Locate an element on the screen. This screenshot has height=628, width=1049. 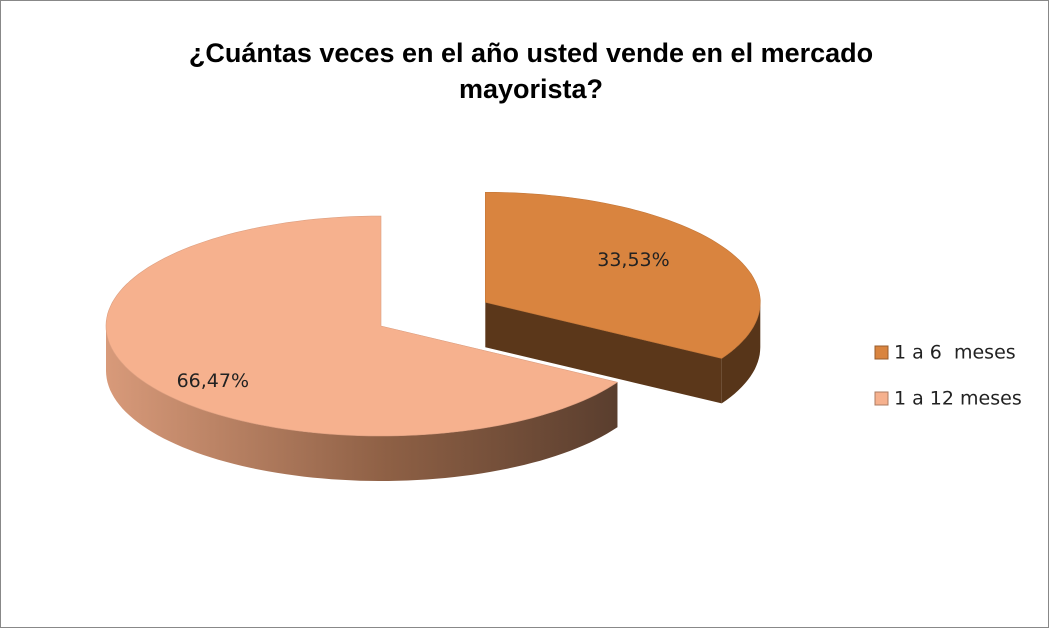
slice-side is located at coordinates (603, 353).